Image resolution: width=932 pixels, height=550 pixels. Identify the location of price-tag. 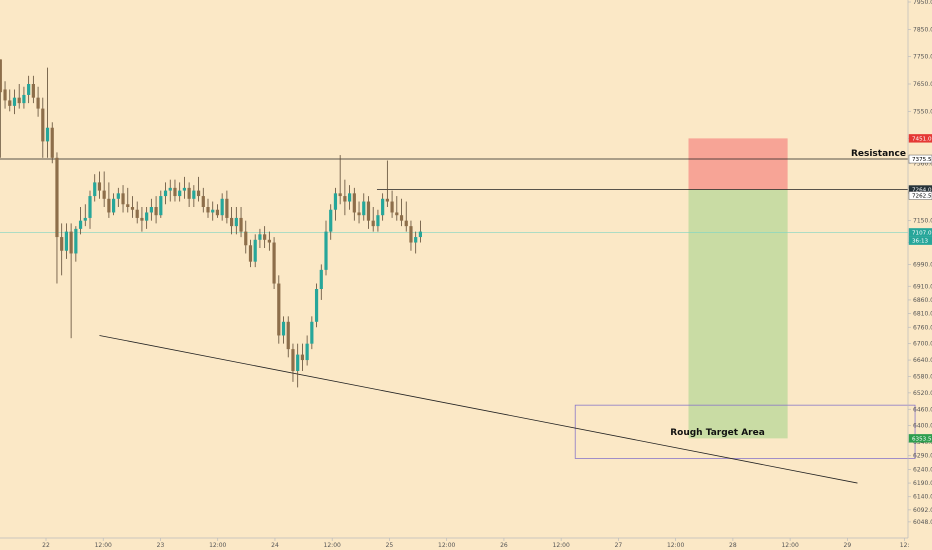
(920, 438).